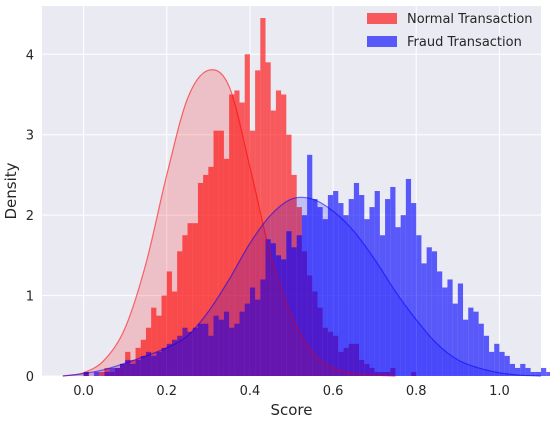 Image resolution: width=550 pixels, height=422 pixels. What do you see at coordinates (83, 391) in the screenshot?
I see `x-tick-label: 0.0` at bounding box center [83, 391].